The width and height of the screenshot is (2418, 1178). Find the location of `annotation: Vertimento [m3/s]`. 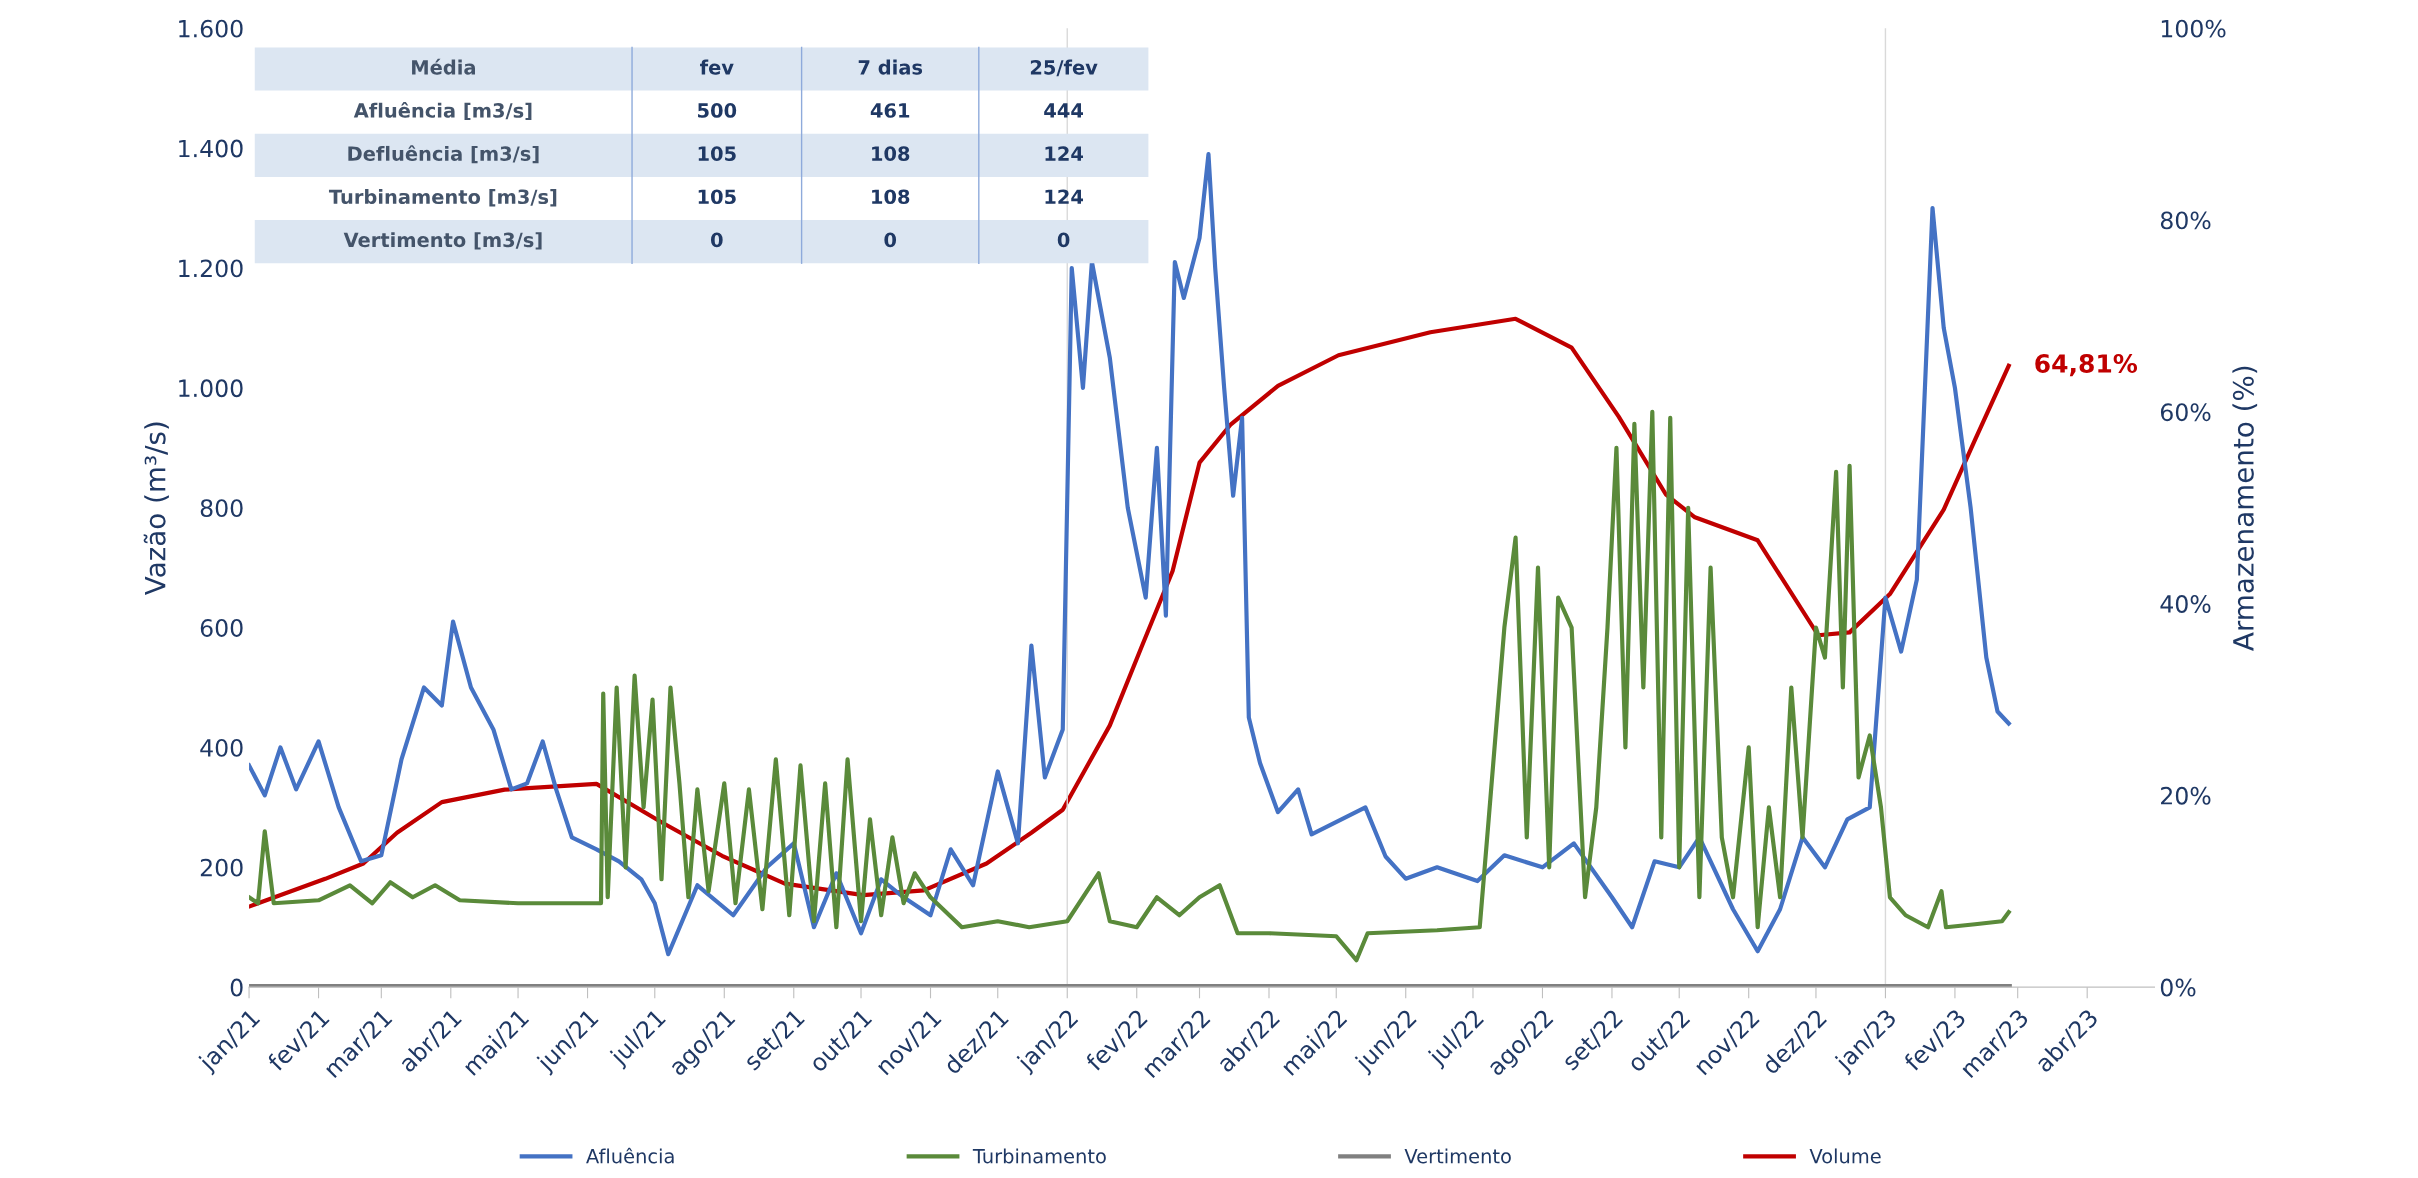

annotation: Vertimento [m3/s] is located at coordinates (442, 241).